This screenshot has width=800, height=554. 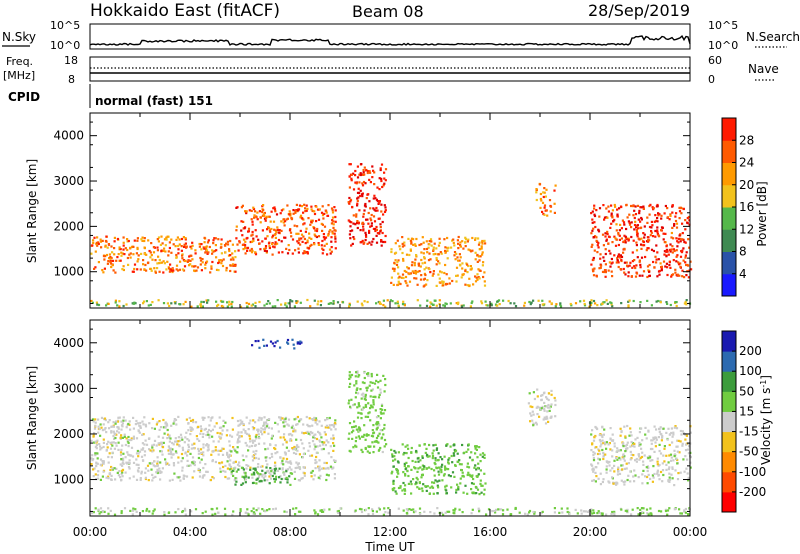 What do you see at coordinates (743, 252) in the screenshot?
I see `power-colorbar-tick-label: 8` at bounding box center [743, 252].